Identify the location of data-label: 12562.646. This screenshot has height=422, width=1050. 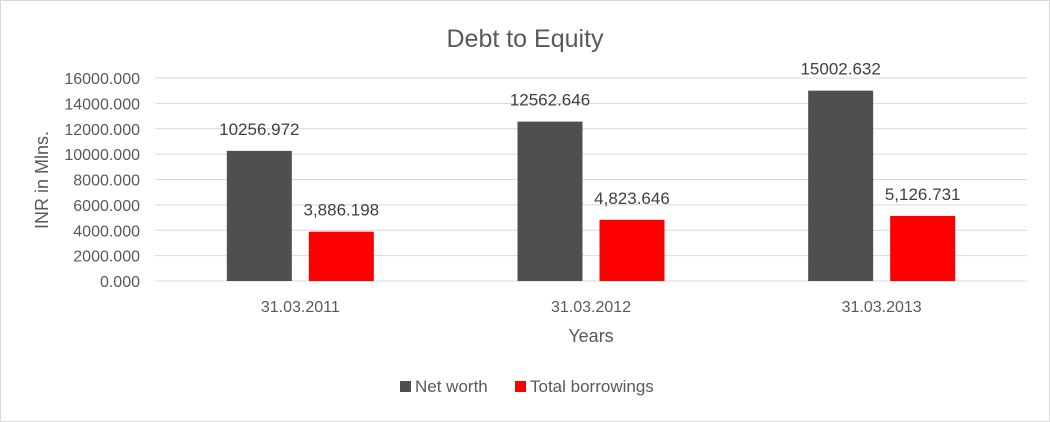
(550, 100).